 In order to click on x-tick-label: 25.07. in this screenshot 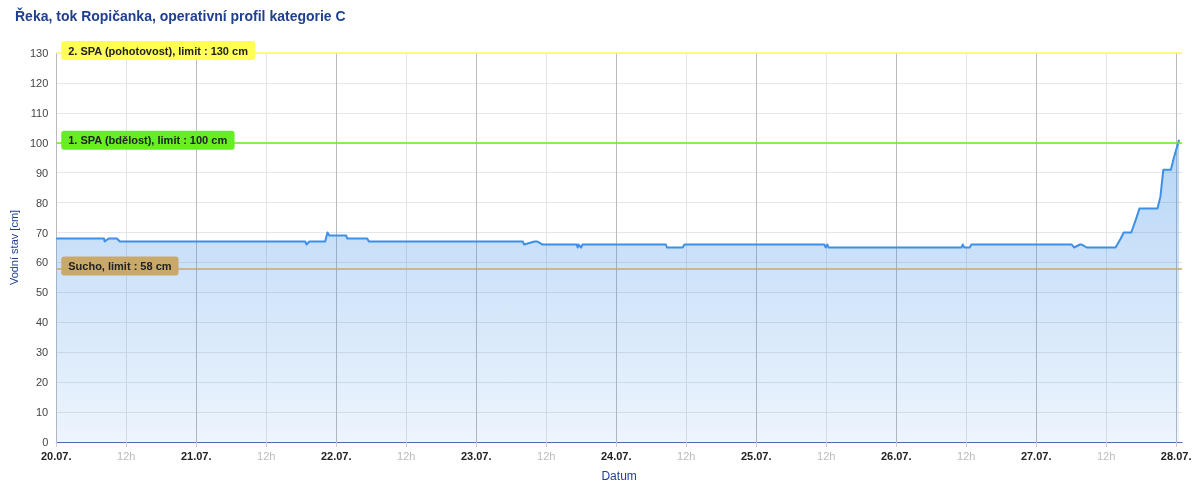, I will do `click(756, 455)`.